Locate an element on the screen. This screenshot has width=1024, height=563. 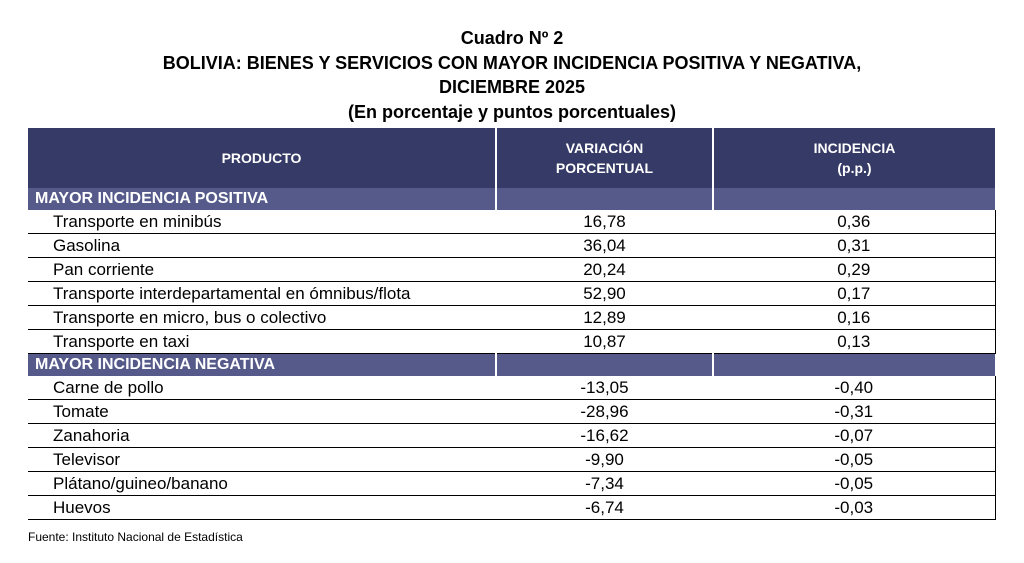
value-cell: -16,62 is located at coordinates (604, 435).